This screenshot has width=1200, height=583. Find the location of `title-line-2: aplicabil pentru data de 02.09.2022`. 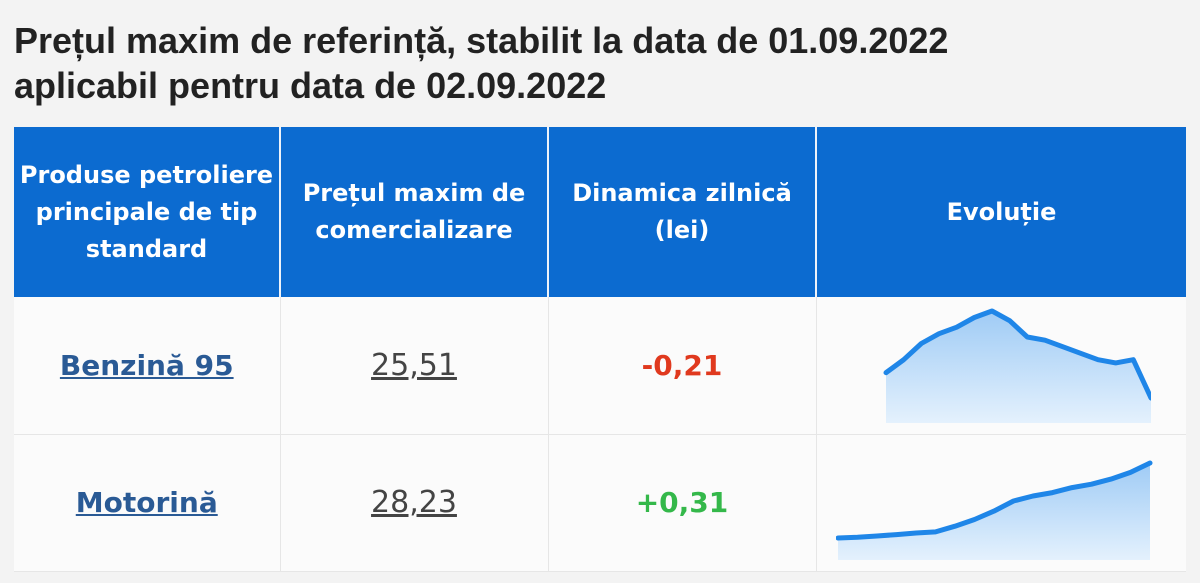

title-line-2: aplicabil pentru data de 02.09.2022 is located at coordinates (310, 85).